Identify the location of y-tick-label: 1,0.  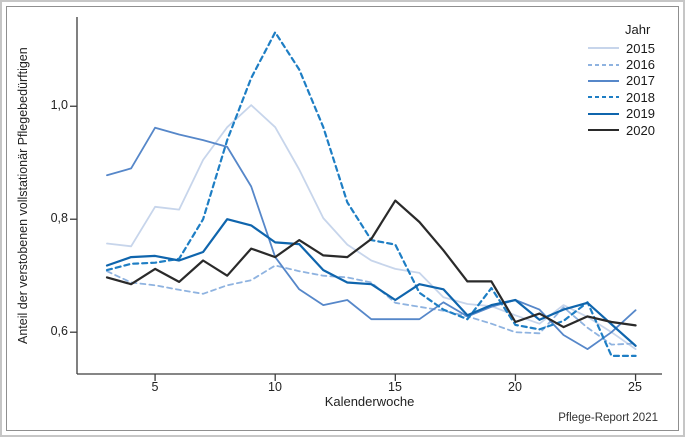
(59, 105).